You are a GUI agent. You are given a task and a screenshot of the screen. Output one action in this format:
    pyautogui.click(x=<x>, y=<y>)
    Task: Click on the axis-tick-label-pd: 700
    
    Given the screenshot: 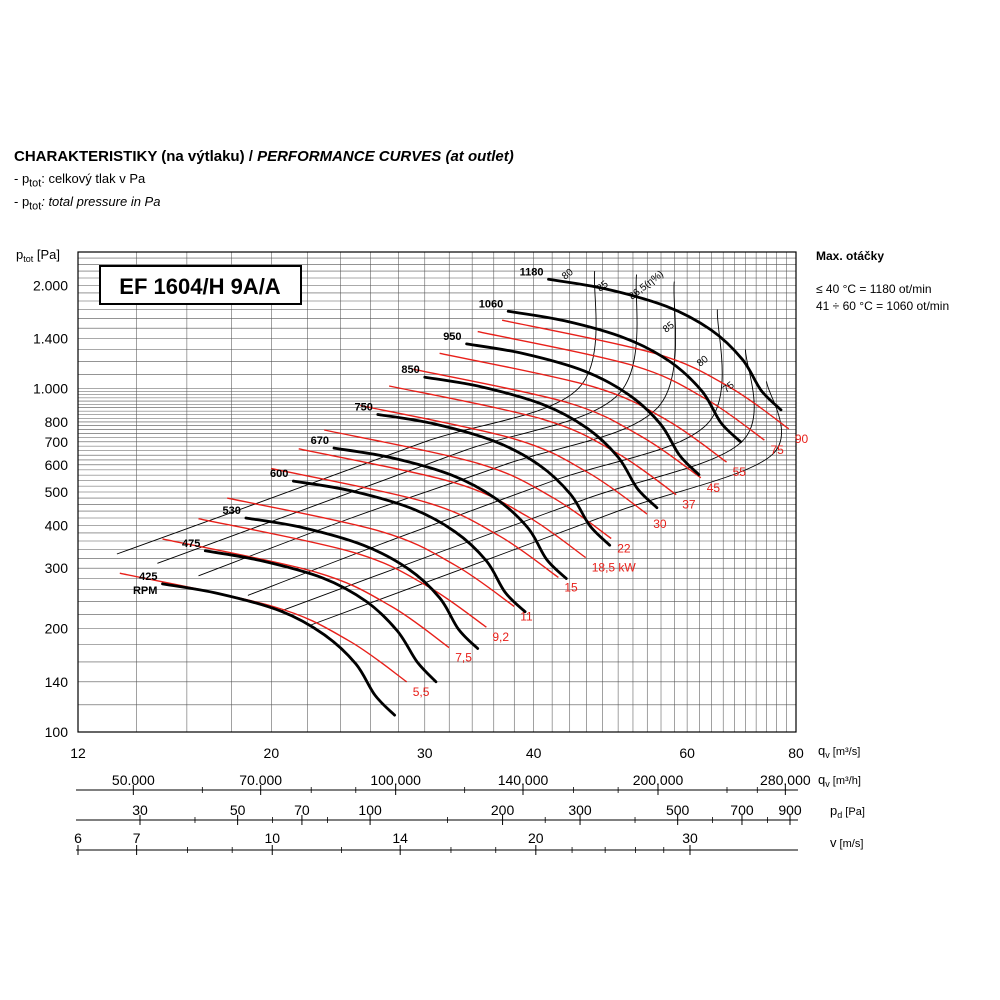 What is the action you would take?
    pyautogui.click(x=742, y=810)
    